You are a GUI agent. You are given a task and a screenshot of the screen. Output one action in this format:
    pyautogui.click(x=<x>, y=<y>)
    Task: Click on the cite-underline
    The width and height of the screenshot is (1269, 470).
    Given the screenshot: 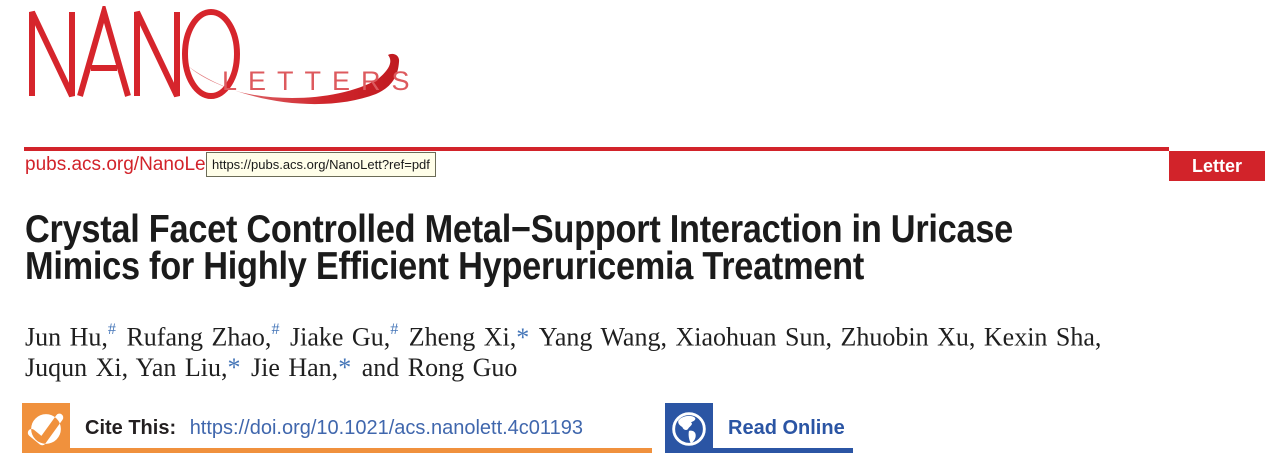 What is the action you would take?
    pyautogui.click(x=361, y=450)
    